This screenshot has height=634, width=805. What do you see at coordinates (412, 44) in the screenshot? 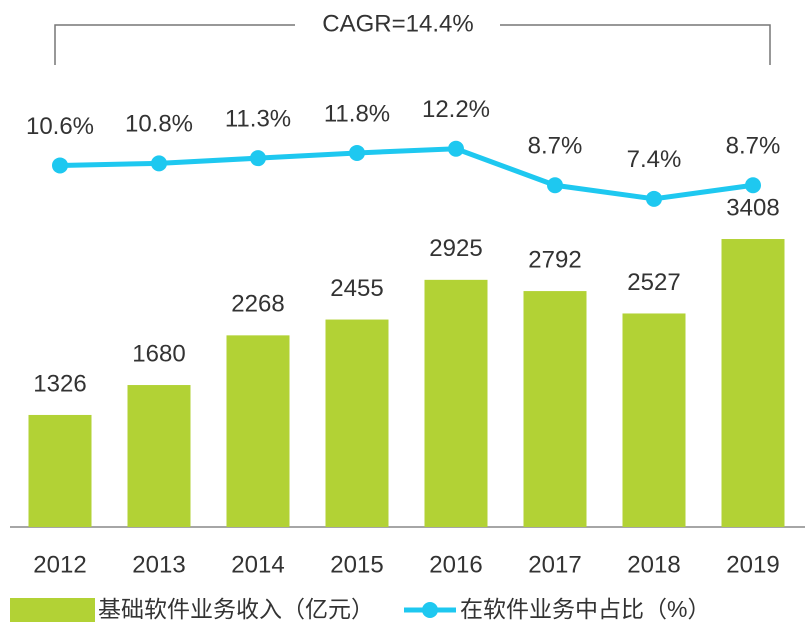
I see `cagr-bracket` at bounding box center [412, 44].